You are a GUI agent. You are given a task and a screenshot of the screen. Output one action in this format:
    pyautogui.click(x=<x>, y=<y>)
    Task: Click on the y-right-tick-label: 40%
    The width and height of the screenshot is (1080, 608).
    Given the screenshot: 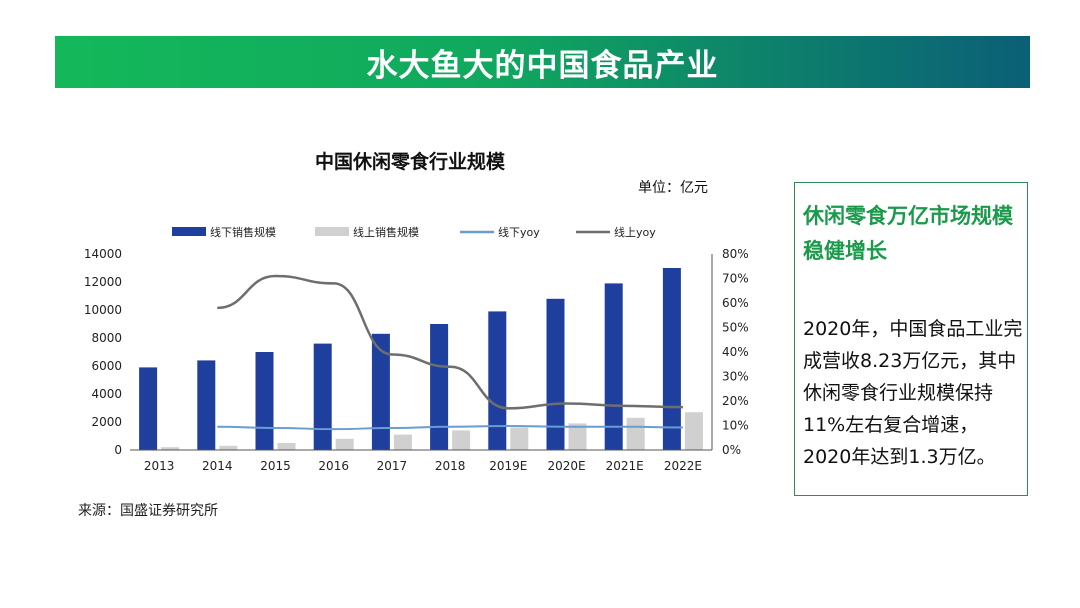 What is the action you would take?
    pyautogui.click(x=735, y=352)
    